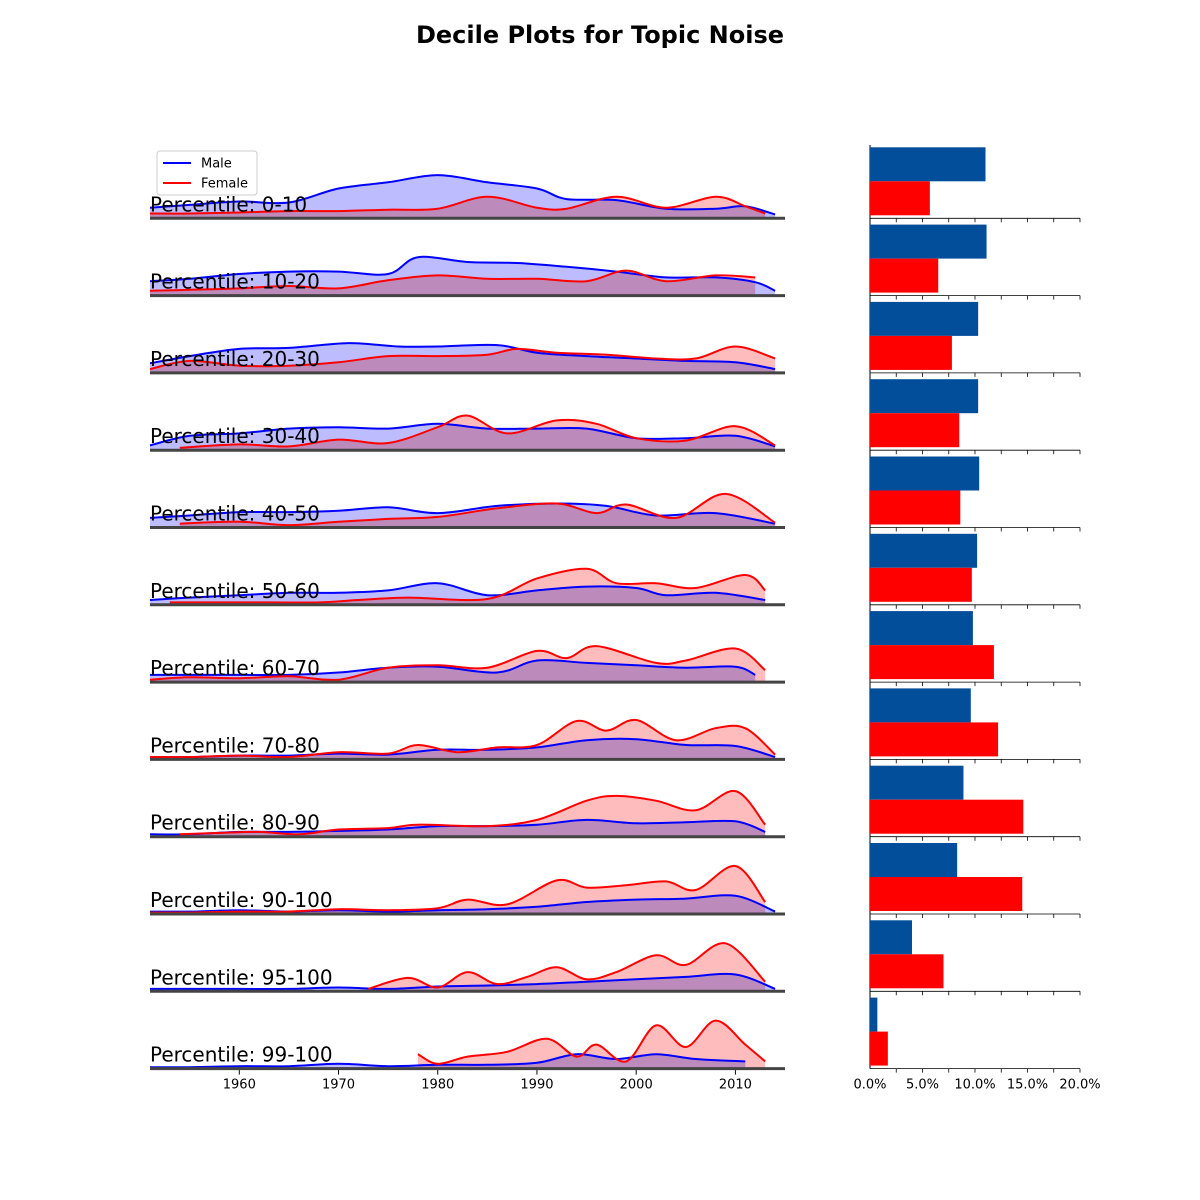 The height and width of the screenshot is (1200, 1200). What do you see at coordinates (1079, 1085) in the screenshot?
I see `bar-x-tick-label: 20.0%` at bounding box center [1079, 1085].